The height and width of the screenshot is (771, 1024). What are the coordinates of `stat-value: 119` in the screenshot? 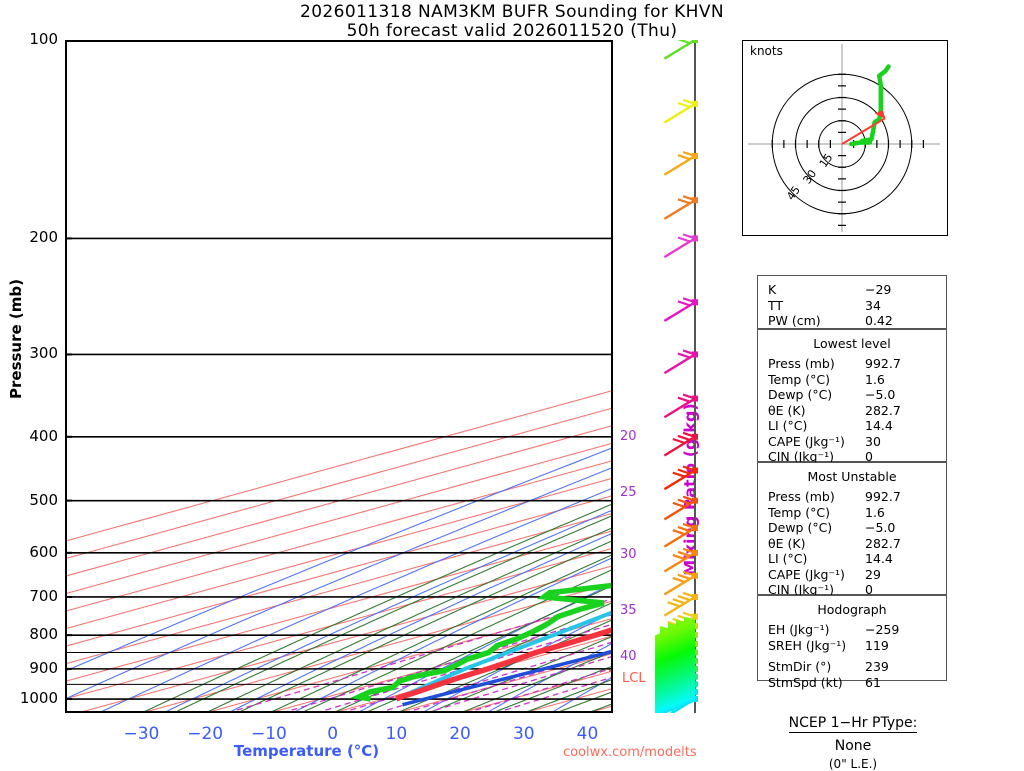 It's located at (877, 645).